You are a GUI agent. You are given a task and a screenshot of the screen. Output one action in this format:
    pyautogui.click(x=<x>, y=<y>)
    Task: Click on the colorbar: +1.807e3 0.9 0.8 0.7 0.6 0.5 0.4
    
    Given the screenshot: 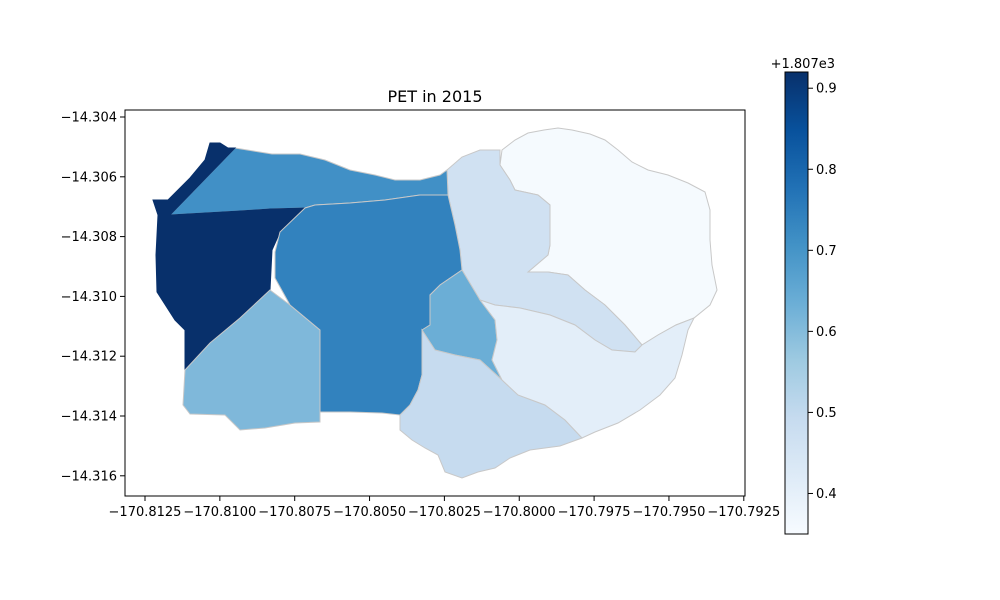 What is the action you would take?
    pyautogui.click(x=804, y=296)
    